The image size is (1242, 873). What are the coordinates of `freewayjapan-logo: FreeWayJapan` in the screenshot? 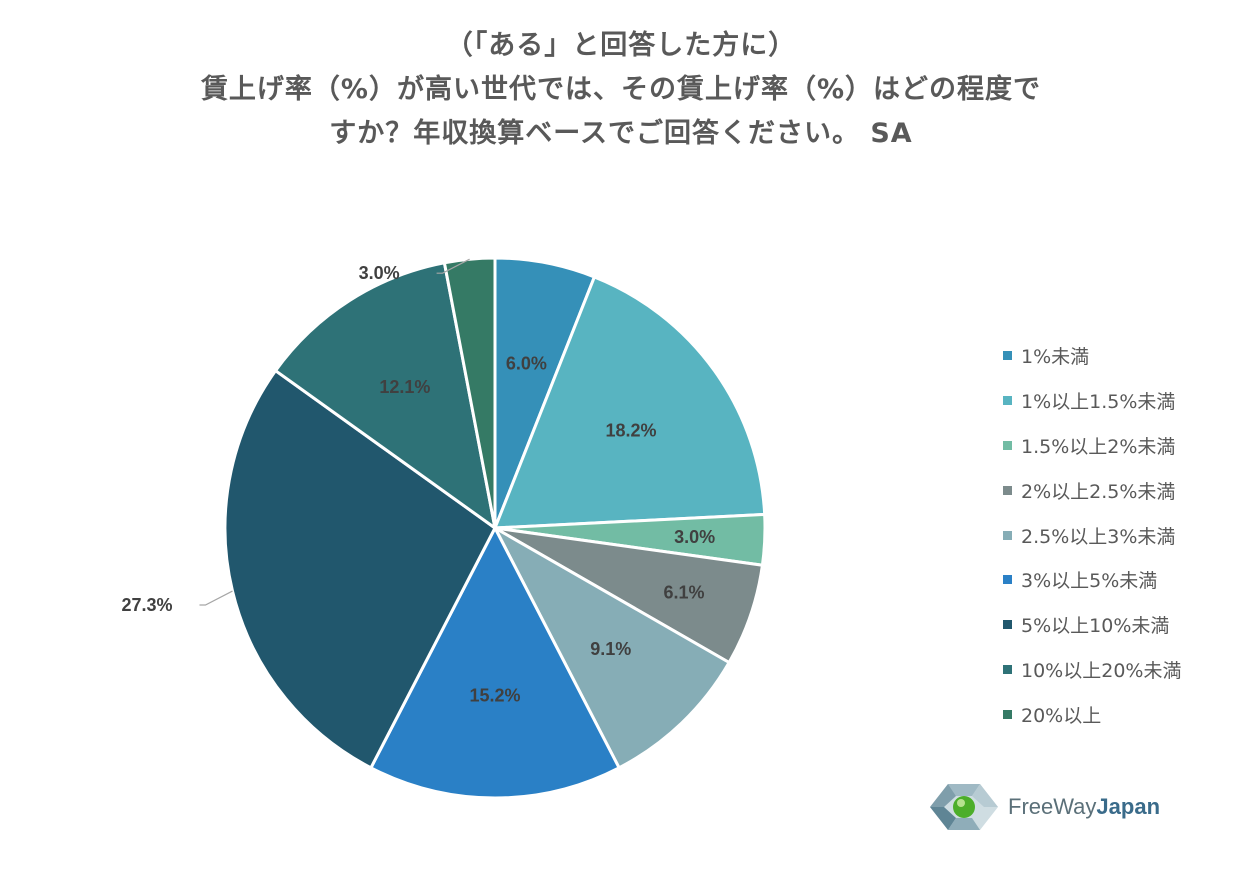 It's located at (1053, 807).